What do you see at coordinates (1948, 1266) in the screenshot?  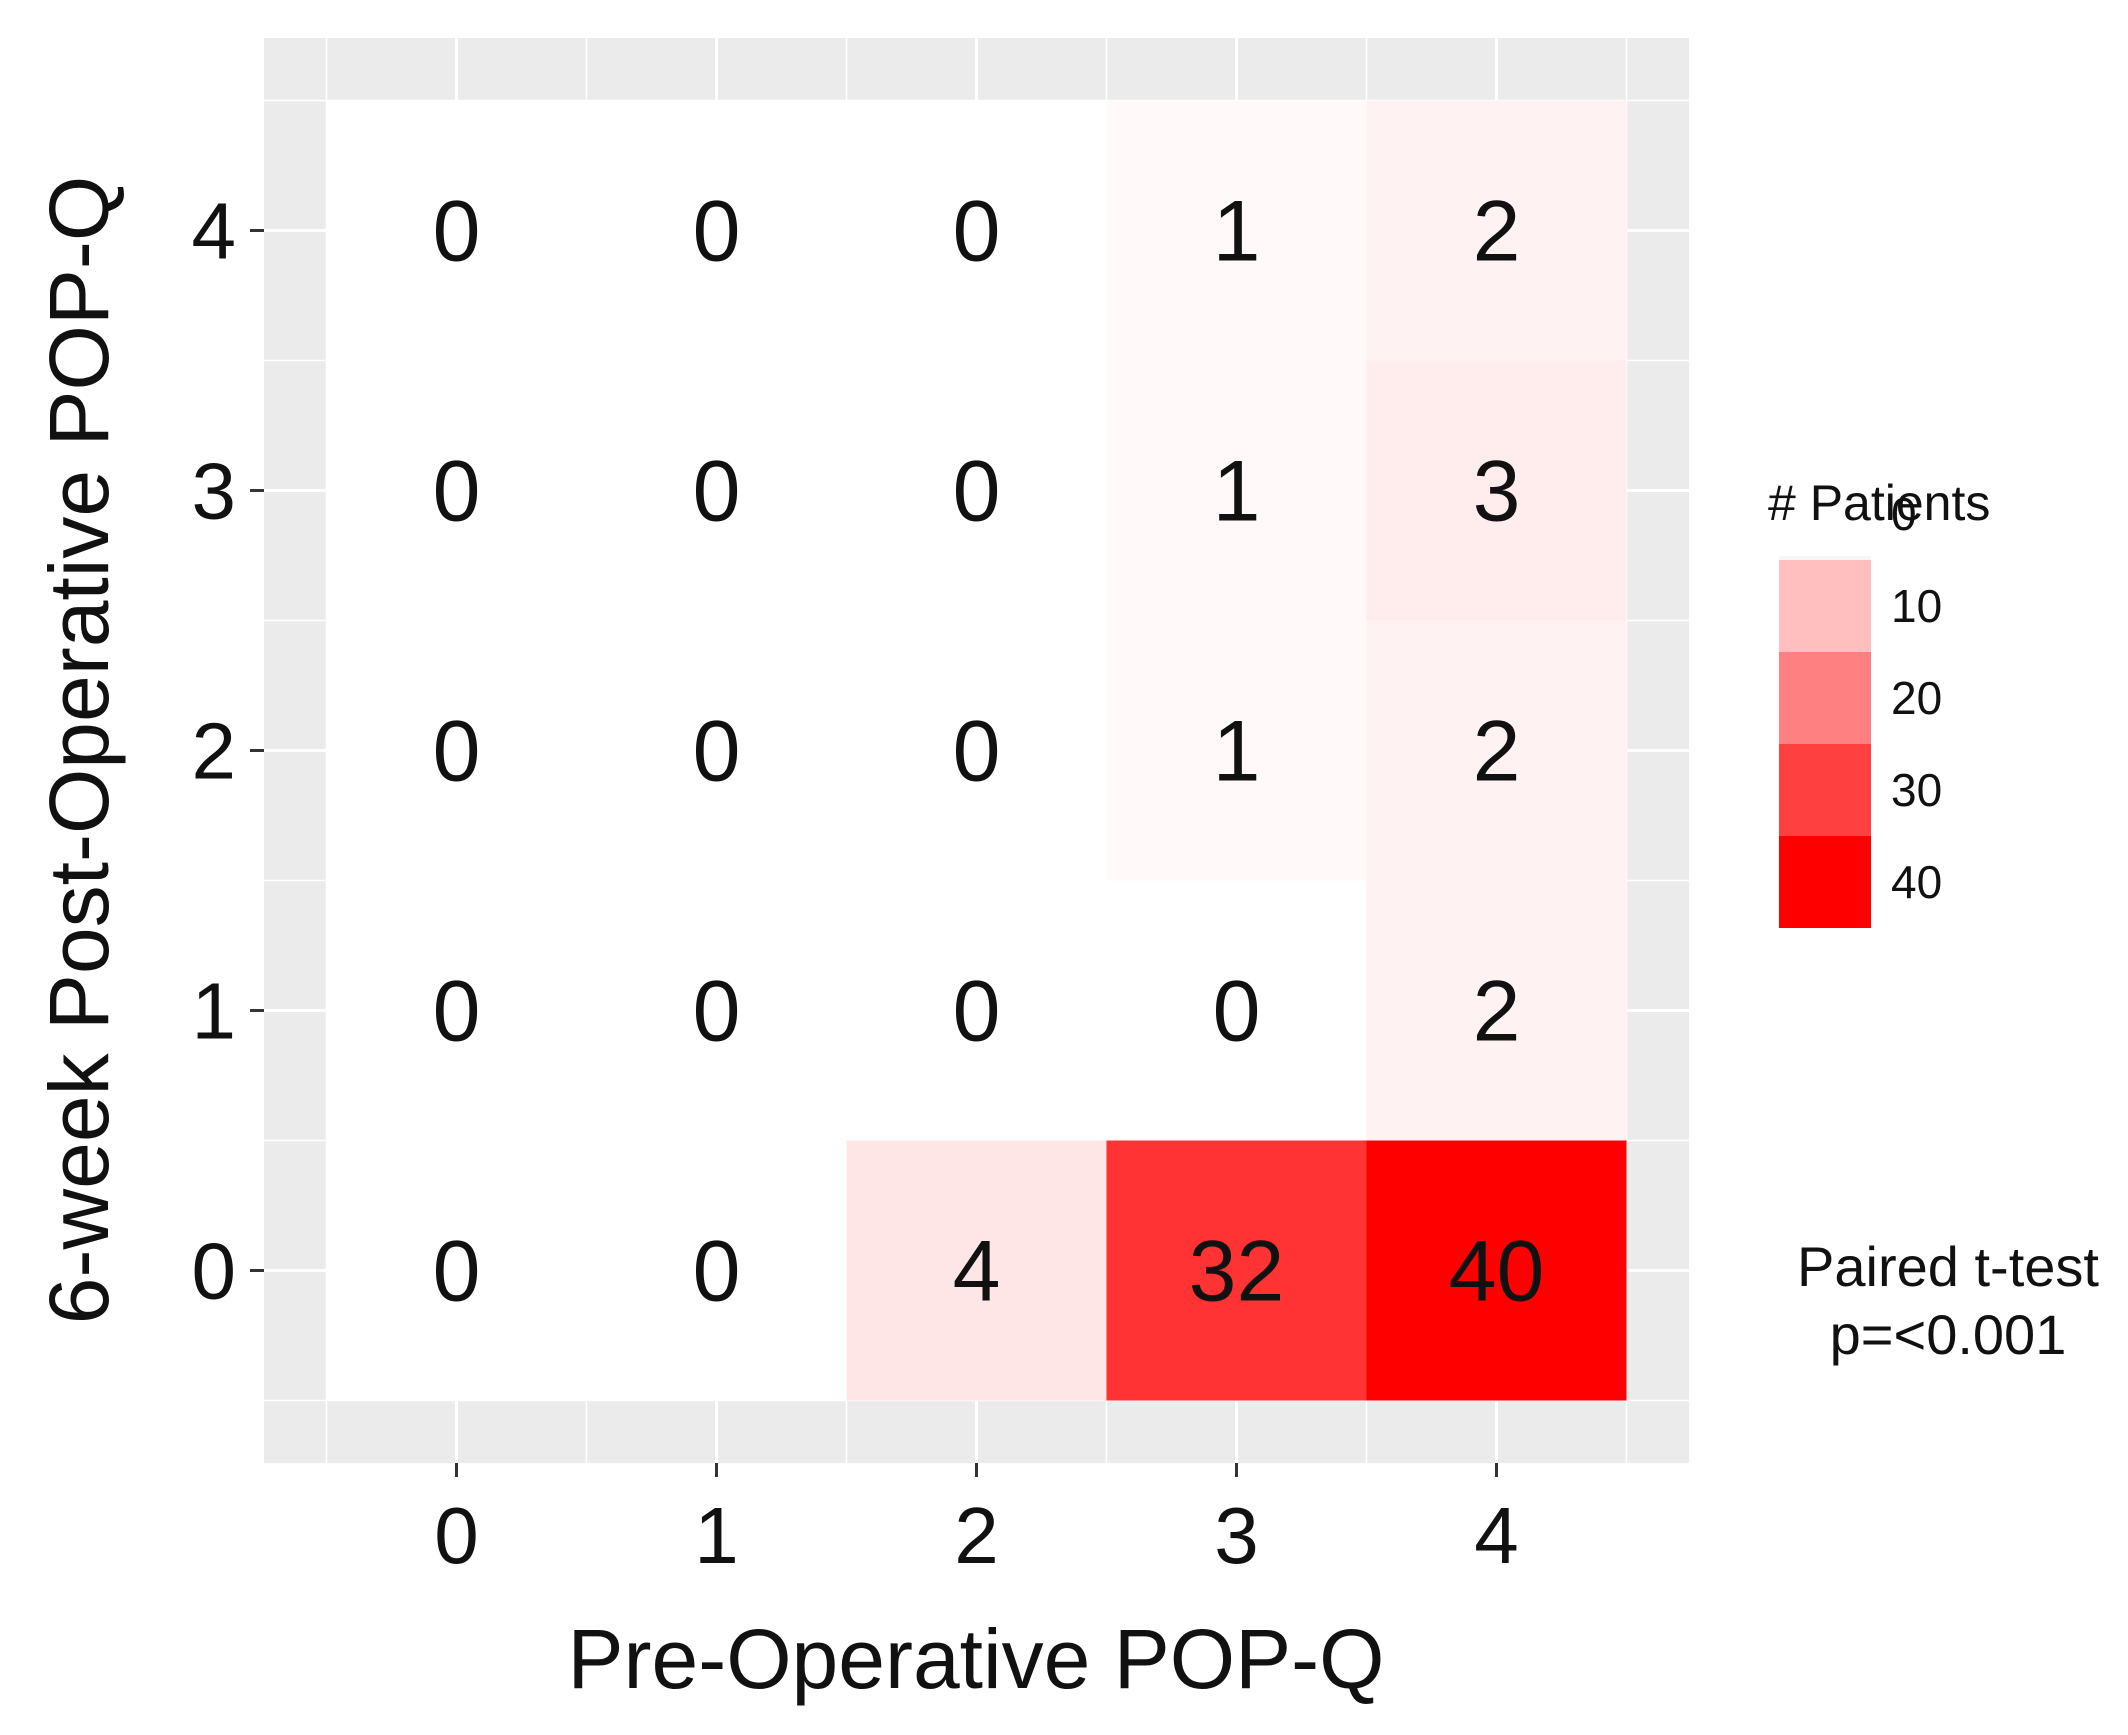 I see `stat-test-label: Paired t-test` at bounding box center [1948, 1266].